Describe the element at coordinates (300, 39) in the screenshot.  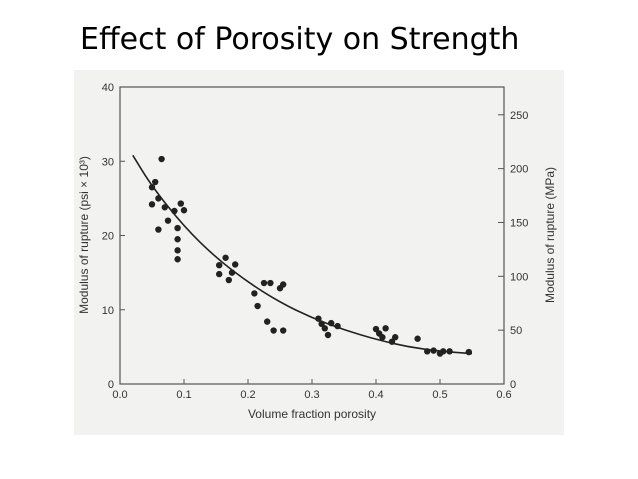
I see `slide-title: Effect of Porosity on Strength` at that location.